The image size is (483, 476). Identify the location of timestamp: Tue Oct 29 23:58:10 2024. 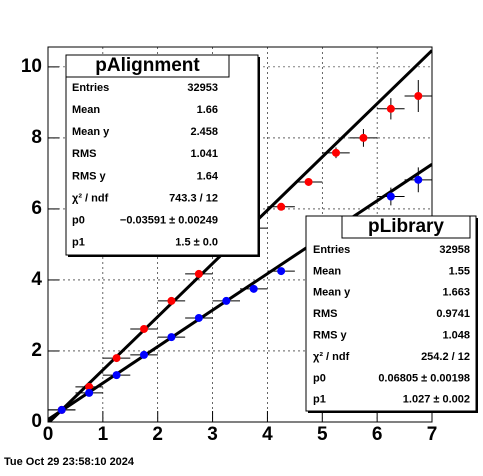
(69, 462).